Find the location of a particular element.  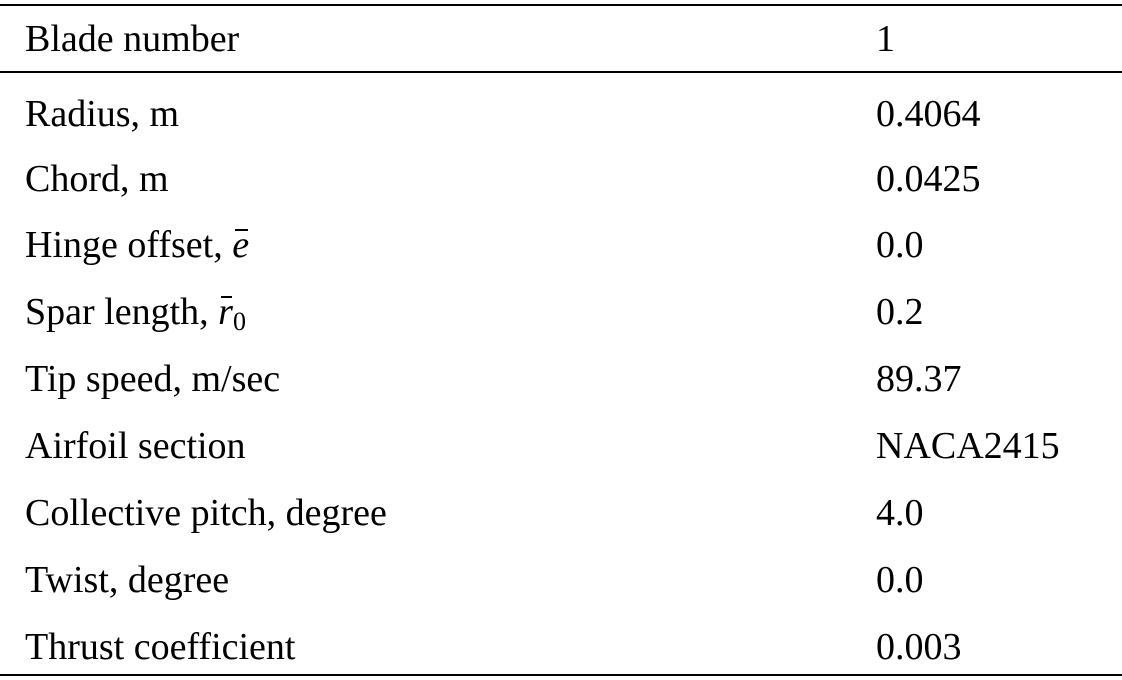

table-row: Radius, m 0.4064 is located at coordinates (561, 114).